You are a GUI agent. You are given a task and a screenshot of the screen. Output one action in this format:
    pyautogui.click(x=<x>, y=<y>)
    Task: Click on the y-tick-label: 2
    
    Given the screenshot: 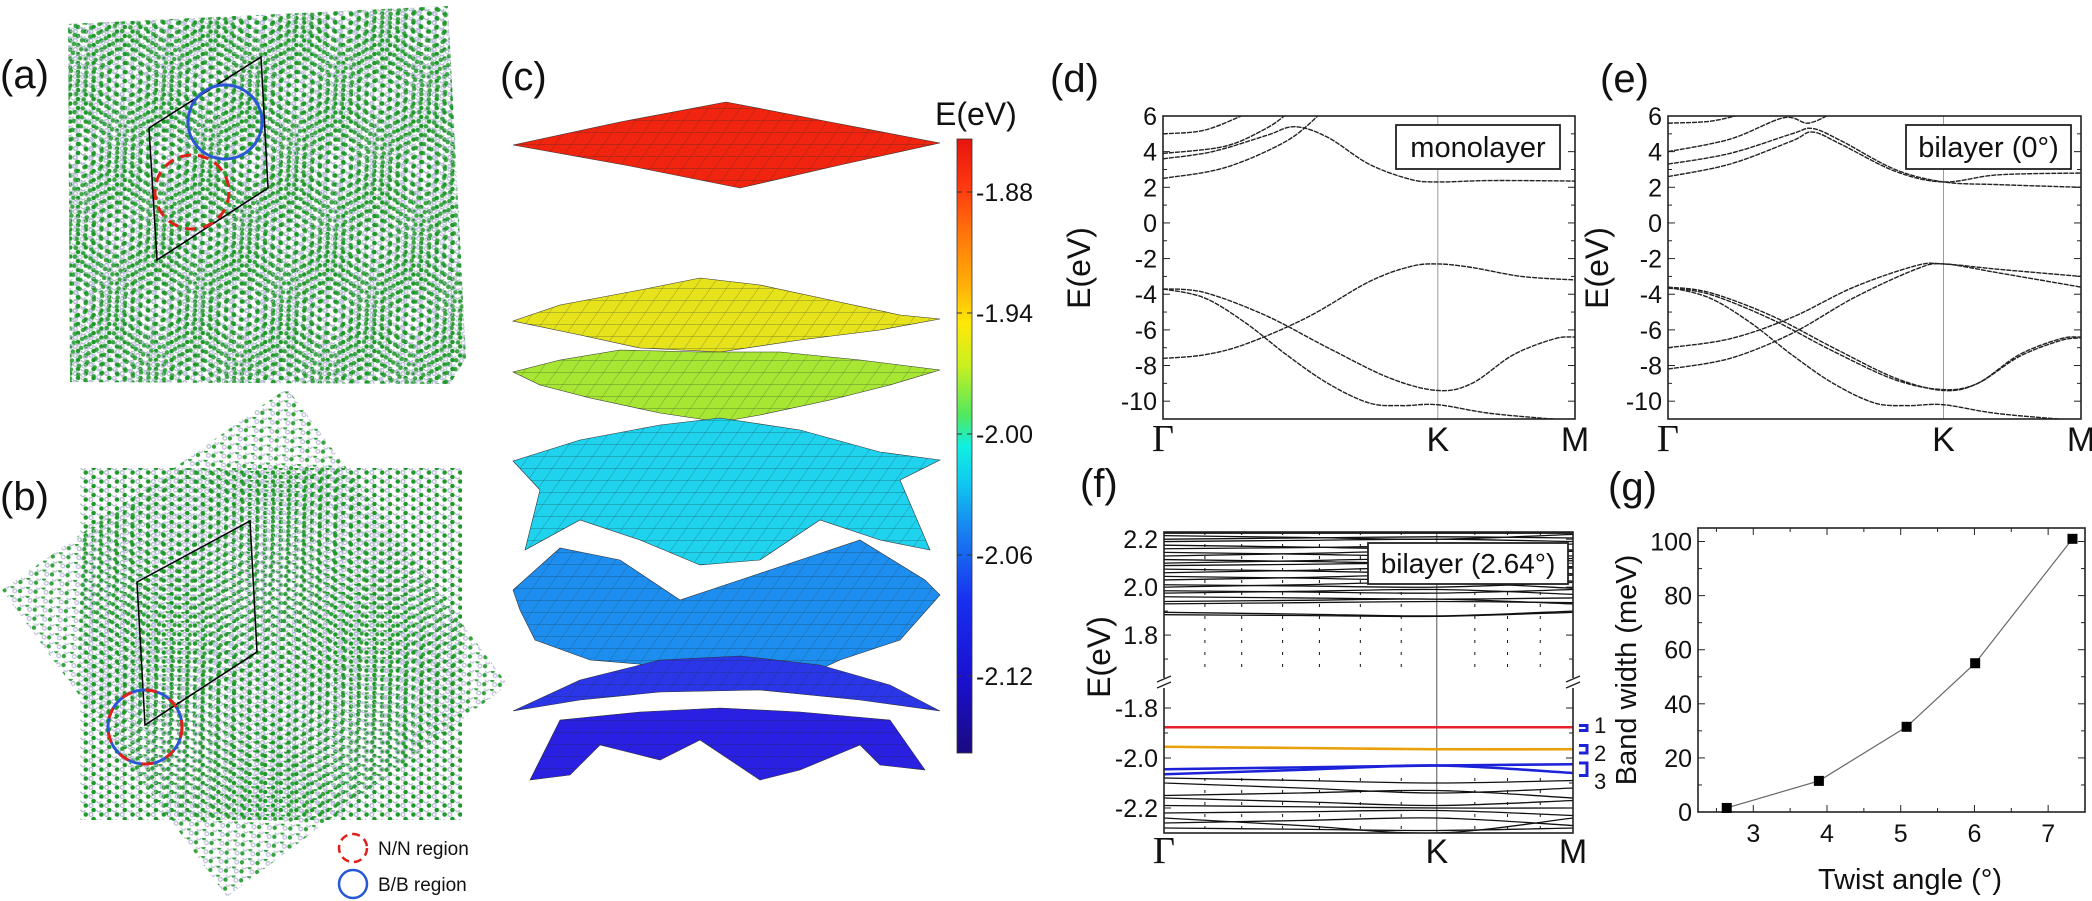 What is the action you would take?
    pyautogui.click(x=1150, y=188)
    